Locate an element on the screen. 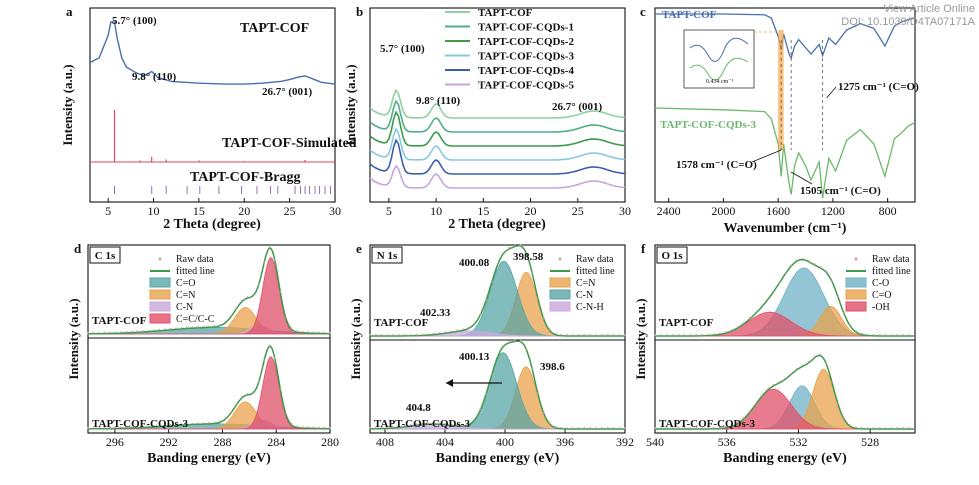  panel-f-series-label: TAPT-COF-CQDs-3 is located at coordinates (707, 424).